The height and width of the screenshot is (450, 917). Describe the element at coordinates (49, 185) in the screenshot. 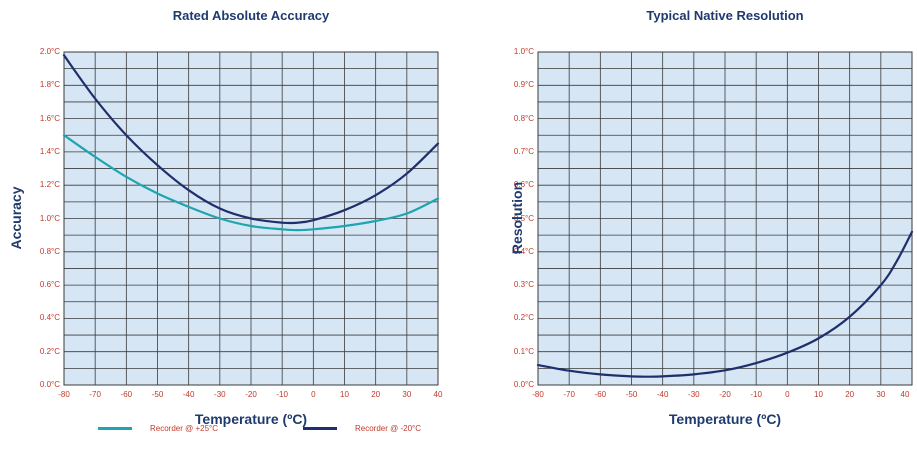

I see `y-tick-label: 1.2°C` at that location.